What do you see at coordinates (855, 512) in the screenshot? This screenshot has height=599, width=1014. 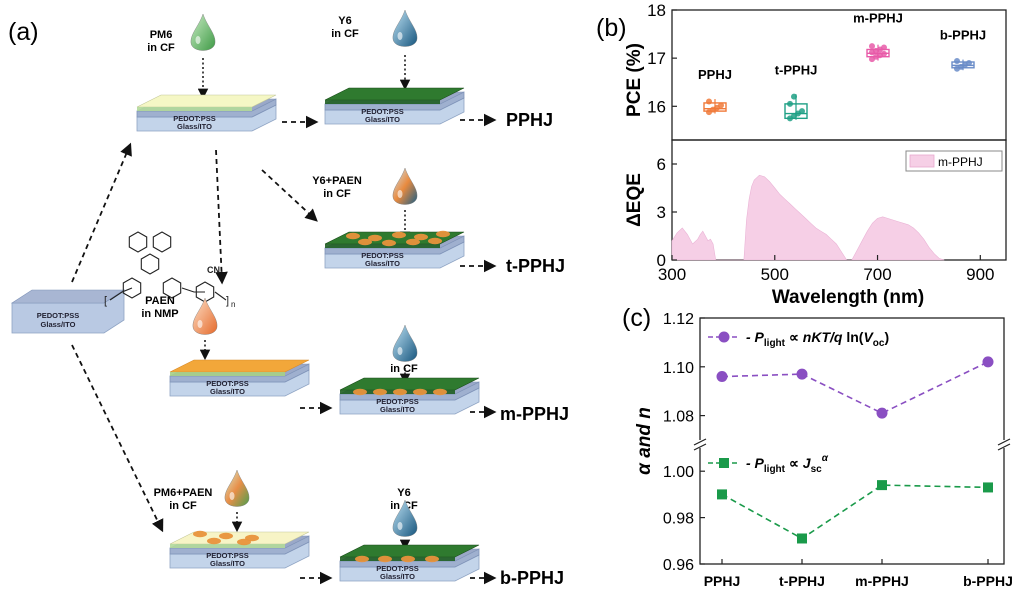 I see `series-line-alpha` at bounding box center [855, 512].